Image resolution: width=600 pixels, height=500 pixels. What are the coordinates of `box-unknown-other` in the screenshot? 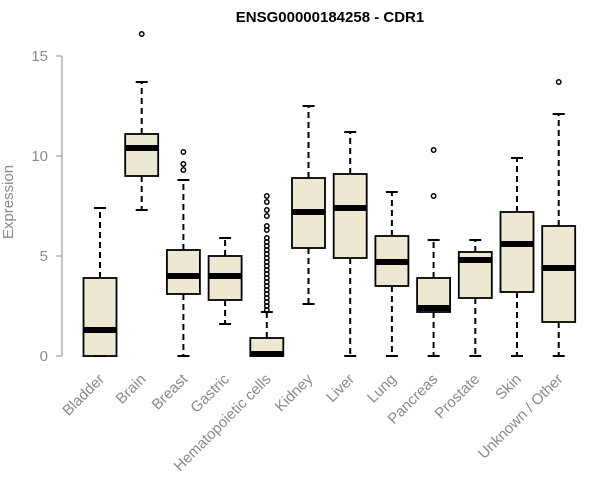 It's located at (559, 218).